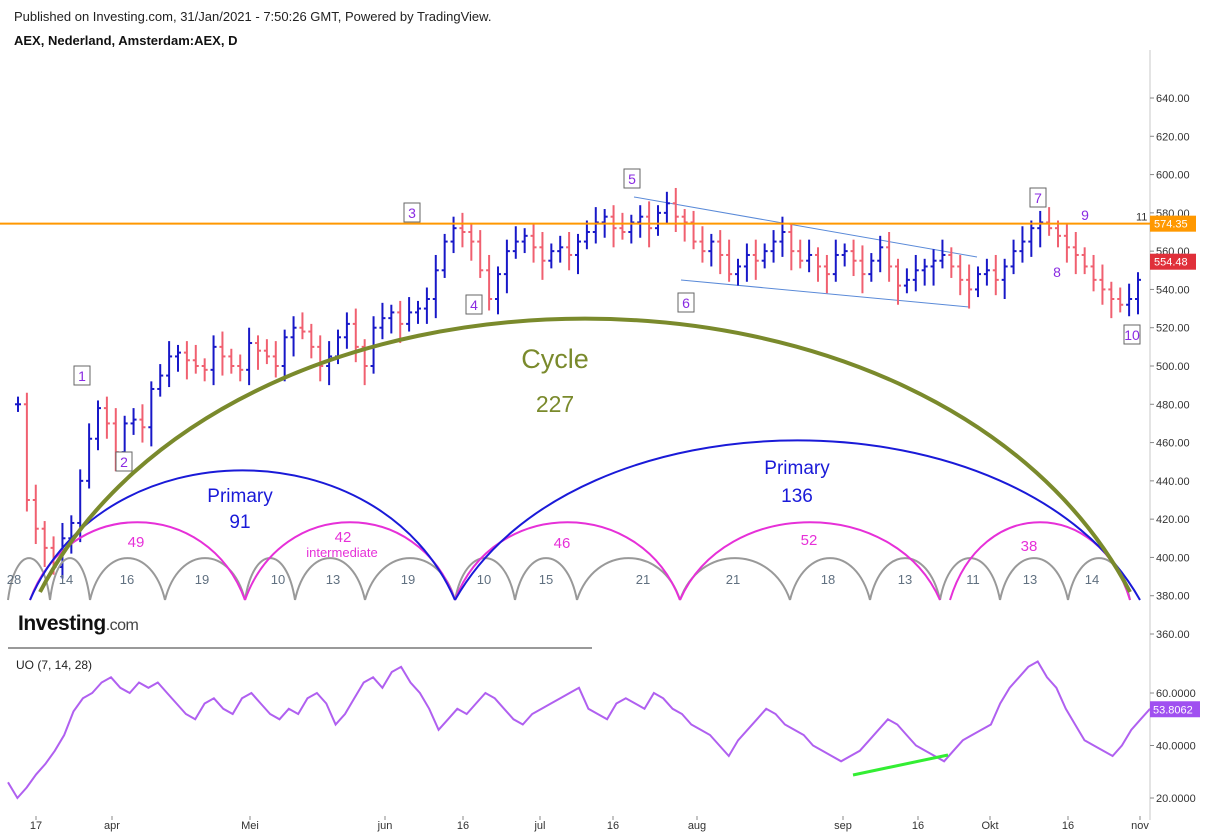 The height and width of the screenshot is (835, 1213). What do you see at coordinates (136, 542) in the screenshot?
I see `half-primary-length: 49` at bounding box center [136, 542].